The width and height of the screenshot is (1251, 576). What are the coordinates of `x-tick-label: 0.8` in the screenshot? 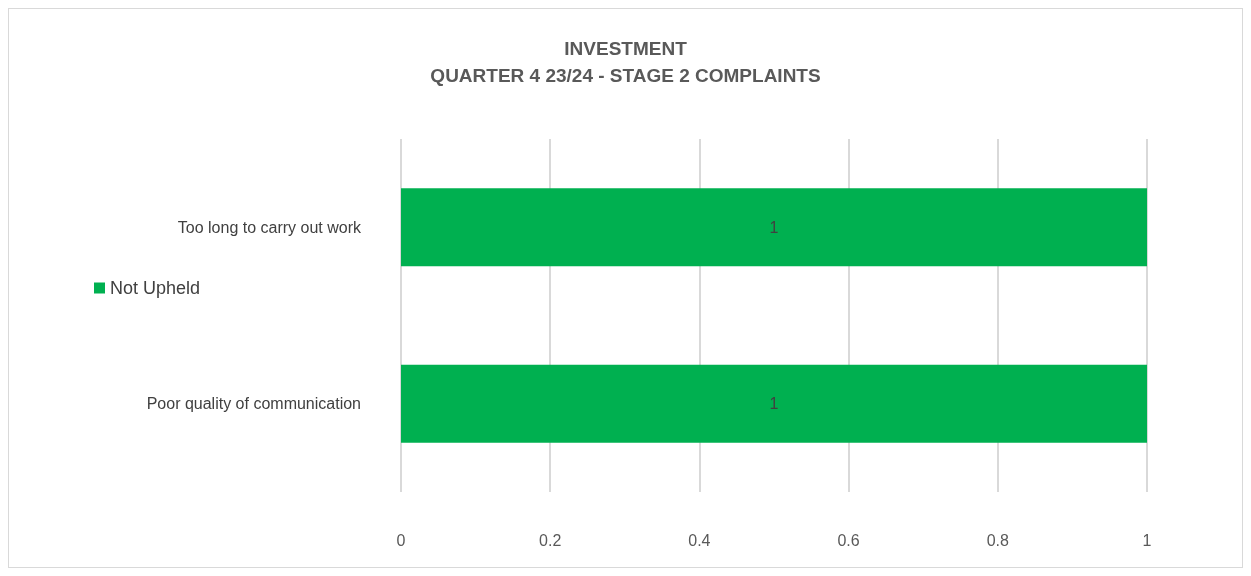 It's located at (998, 540).